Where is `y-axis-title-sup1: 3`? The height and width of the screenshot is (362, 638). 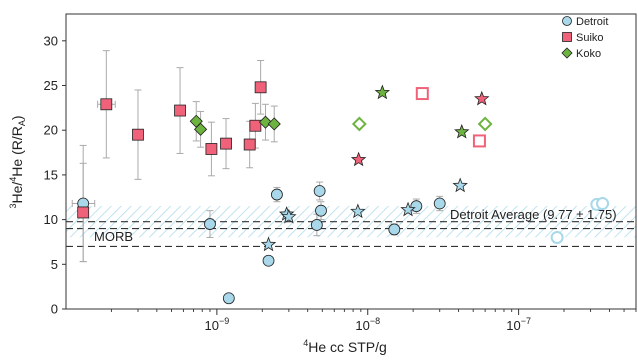 y-axis-title-sup1: 3 is located at coordinates (13, 206).